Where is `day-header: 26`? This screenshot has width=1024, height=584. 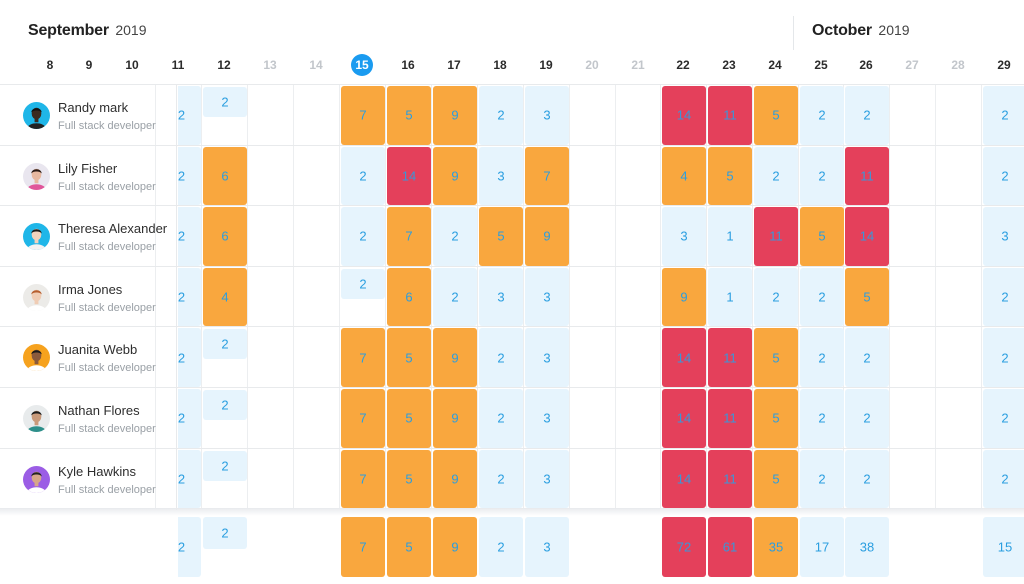
day-header: 26 is located at coordinates (866, 65).